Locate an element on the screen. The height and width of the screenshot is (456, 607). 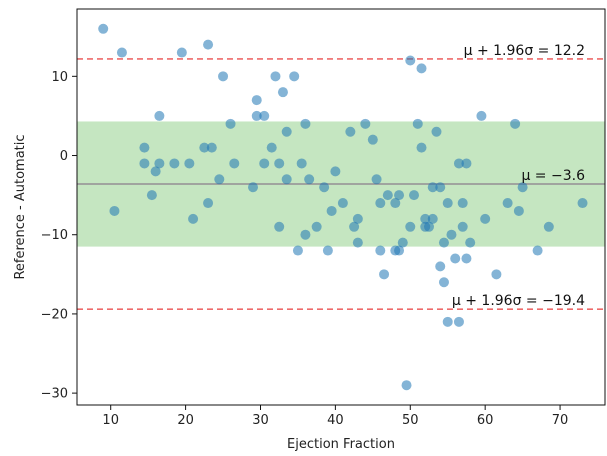
mean-label: μ = −3.6 is located at coordinates (553, 176).